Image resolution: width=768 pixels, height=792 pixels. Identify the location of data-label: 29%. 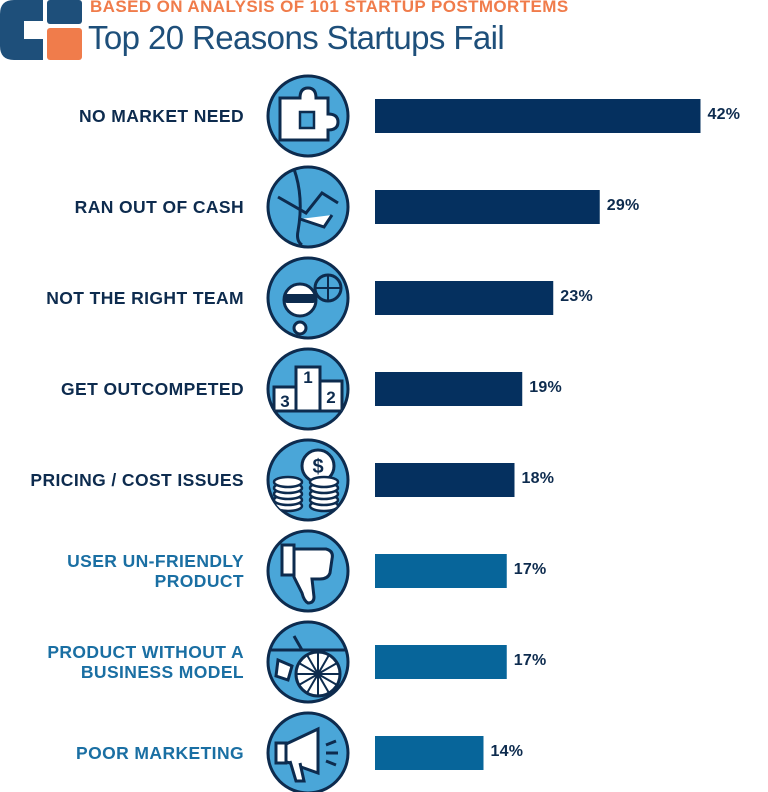
(623, 205).